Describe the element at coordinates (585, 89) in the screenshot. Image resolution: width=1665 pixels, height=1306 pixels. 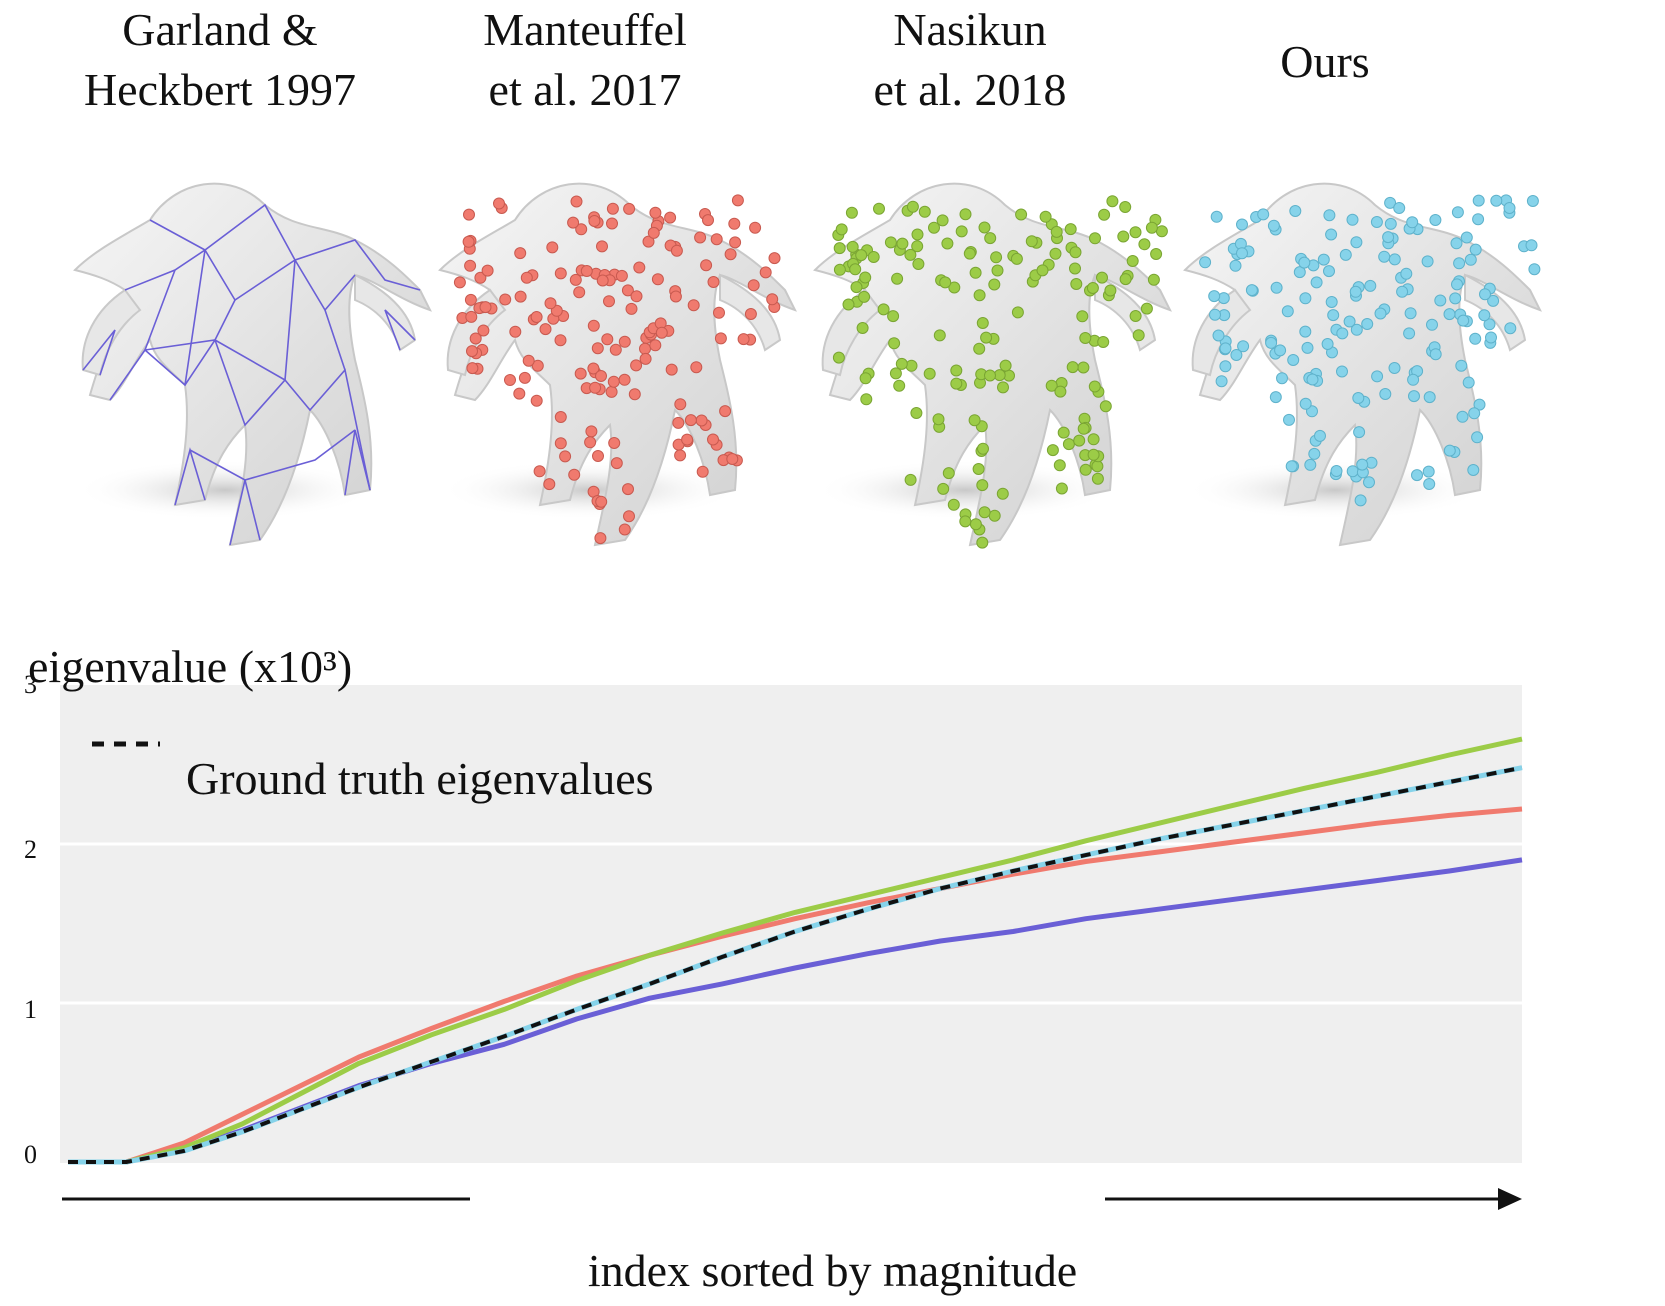
I see `method-title-line2: et al. 2017` at that location.